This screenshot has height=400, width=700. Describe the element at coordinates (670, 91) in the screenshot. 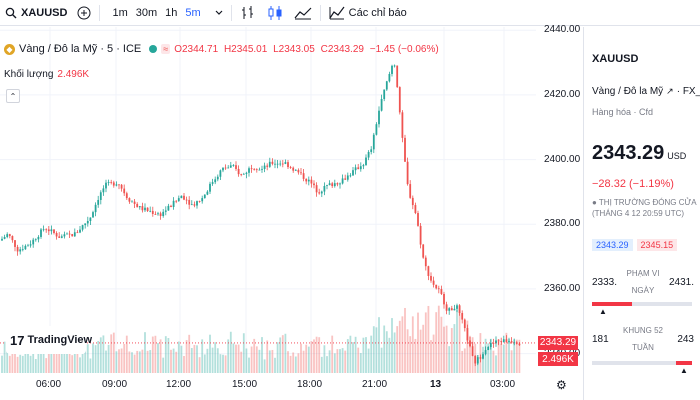

I see `external-link-icon: ↗` at that location.